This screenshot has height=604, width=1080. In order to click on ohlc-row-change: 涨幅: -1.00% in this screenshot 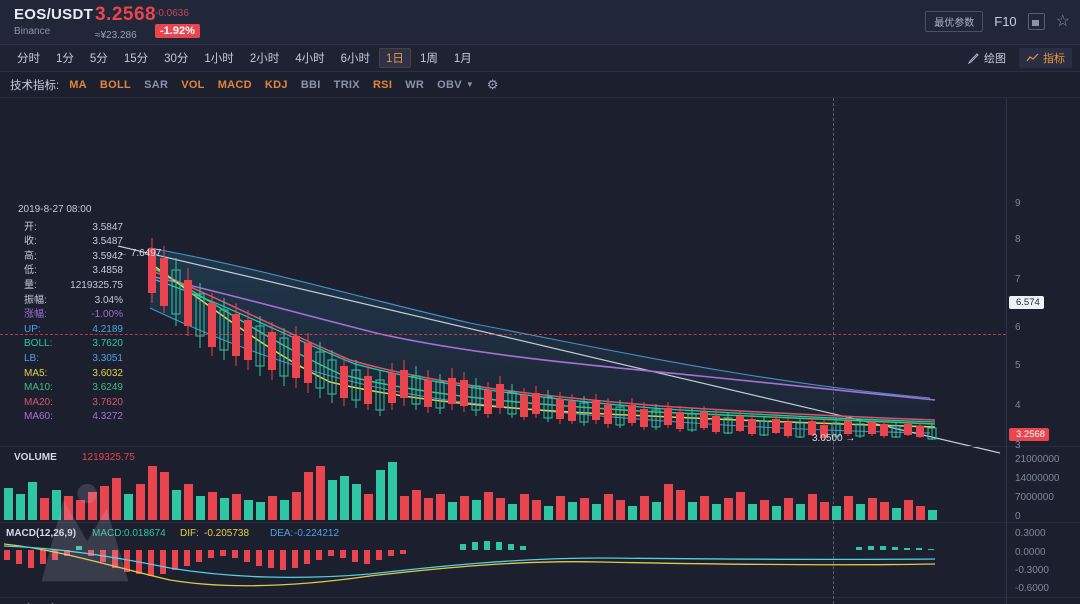, I will do `click(70, 315)`.